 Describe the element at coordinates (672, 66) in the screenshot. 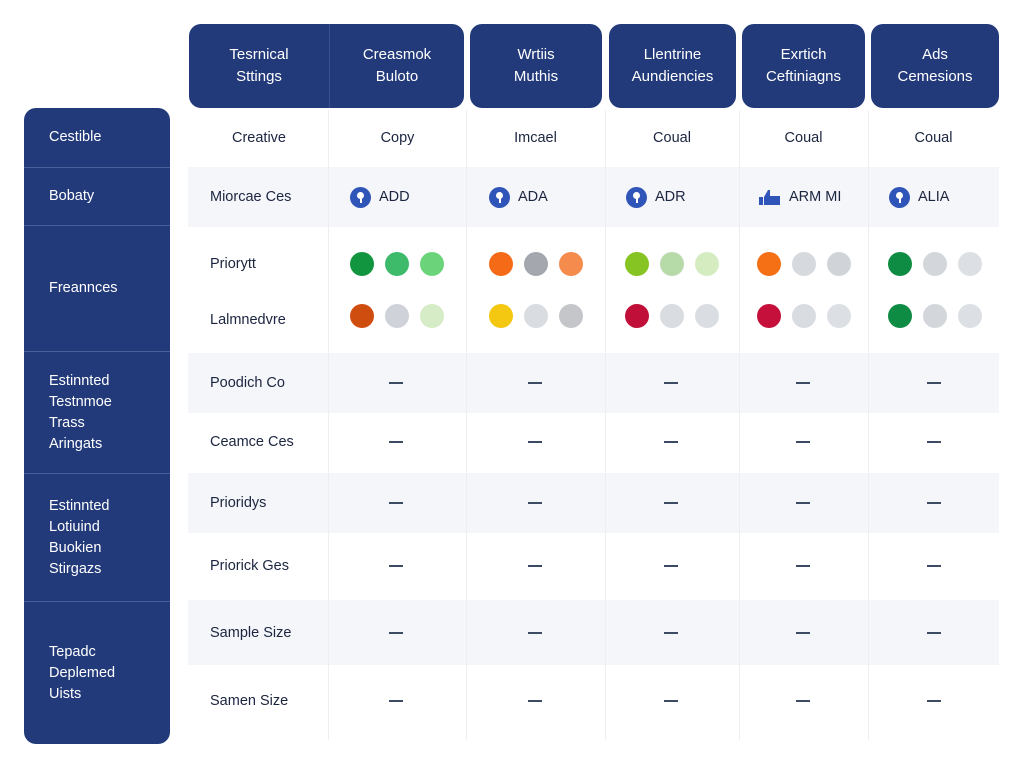

I see `column-header-audiences: Llentrine Aundiencies` at that location.